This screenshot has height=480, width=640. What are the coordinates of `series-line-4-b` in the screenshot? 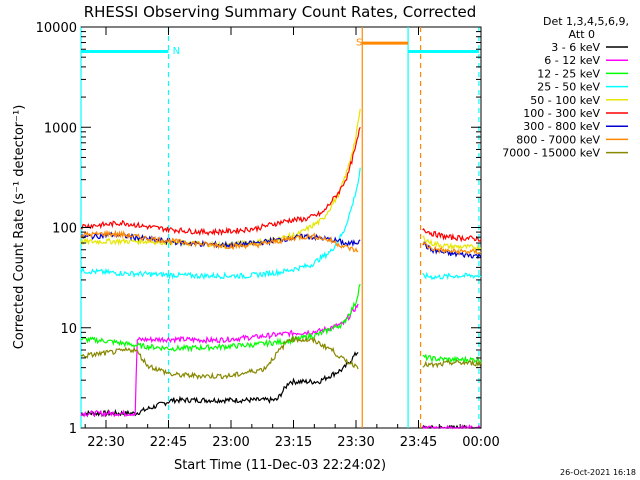 It's located at (452, 243).